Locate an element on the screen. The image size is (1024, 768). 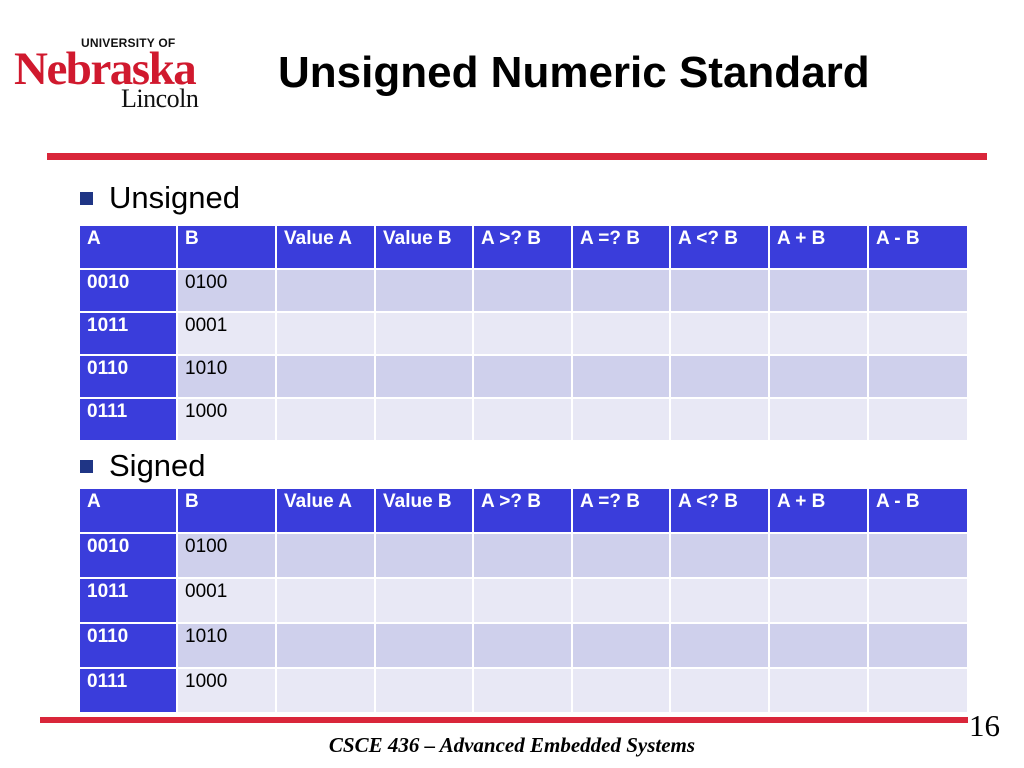
logo-text-nebraska: Nebraska is located at coordinates (105, 69).